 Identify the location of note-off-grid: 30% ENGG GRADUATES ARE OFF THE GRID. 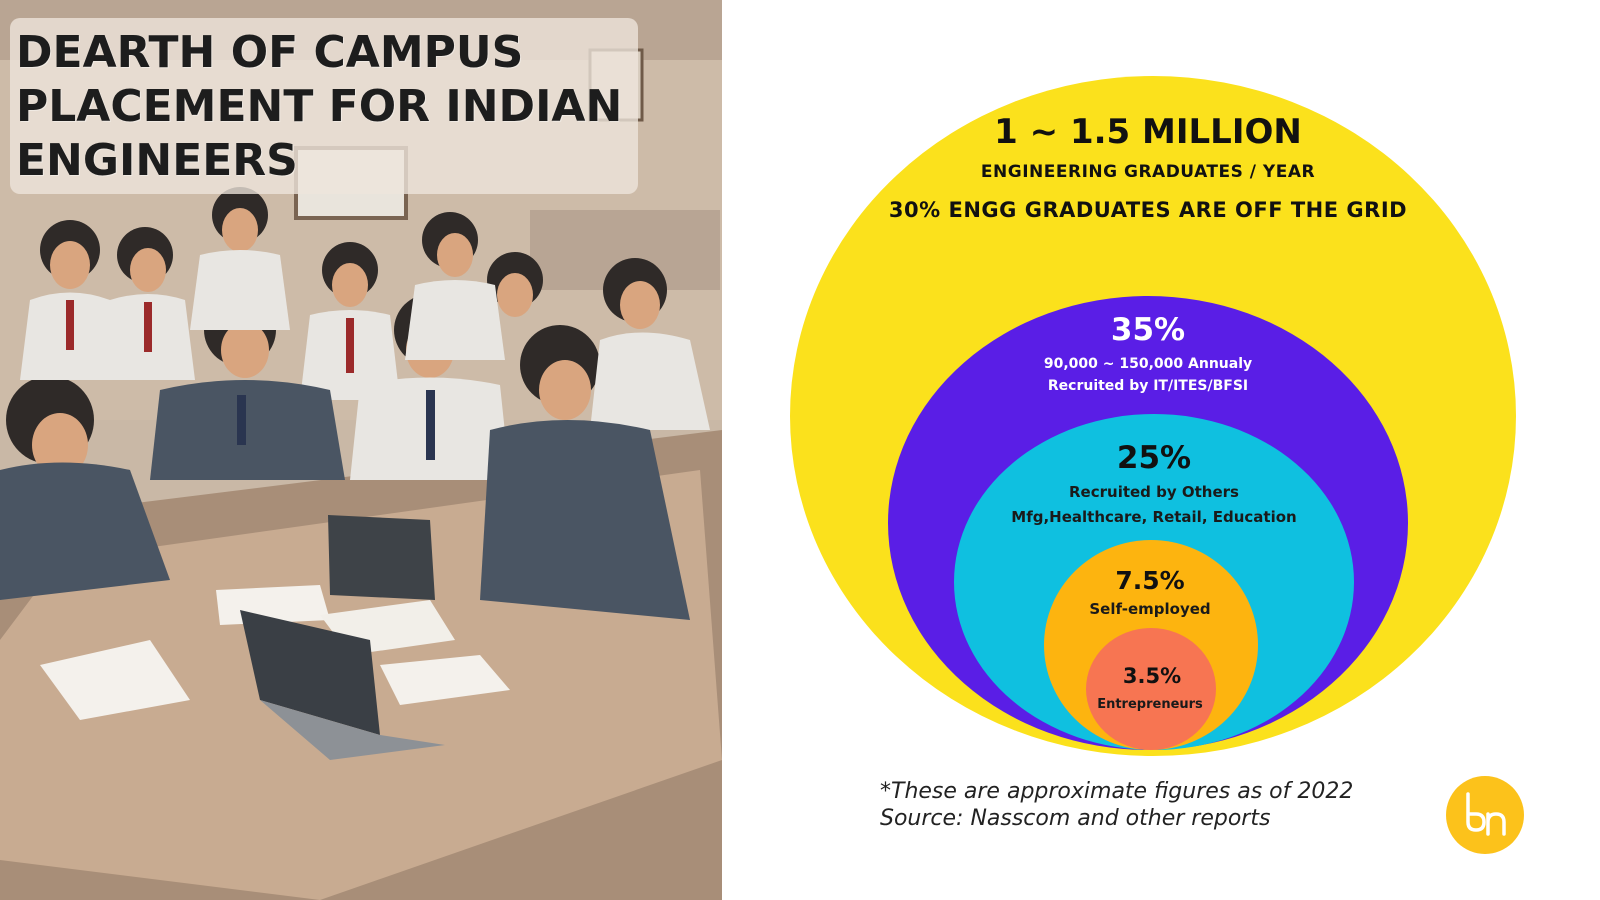
(1148, 210).